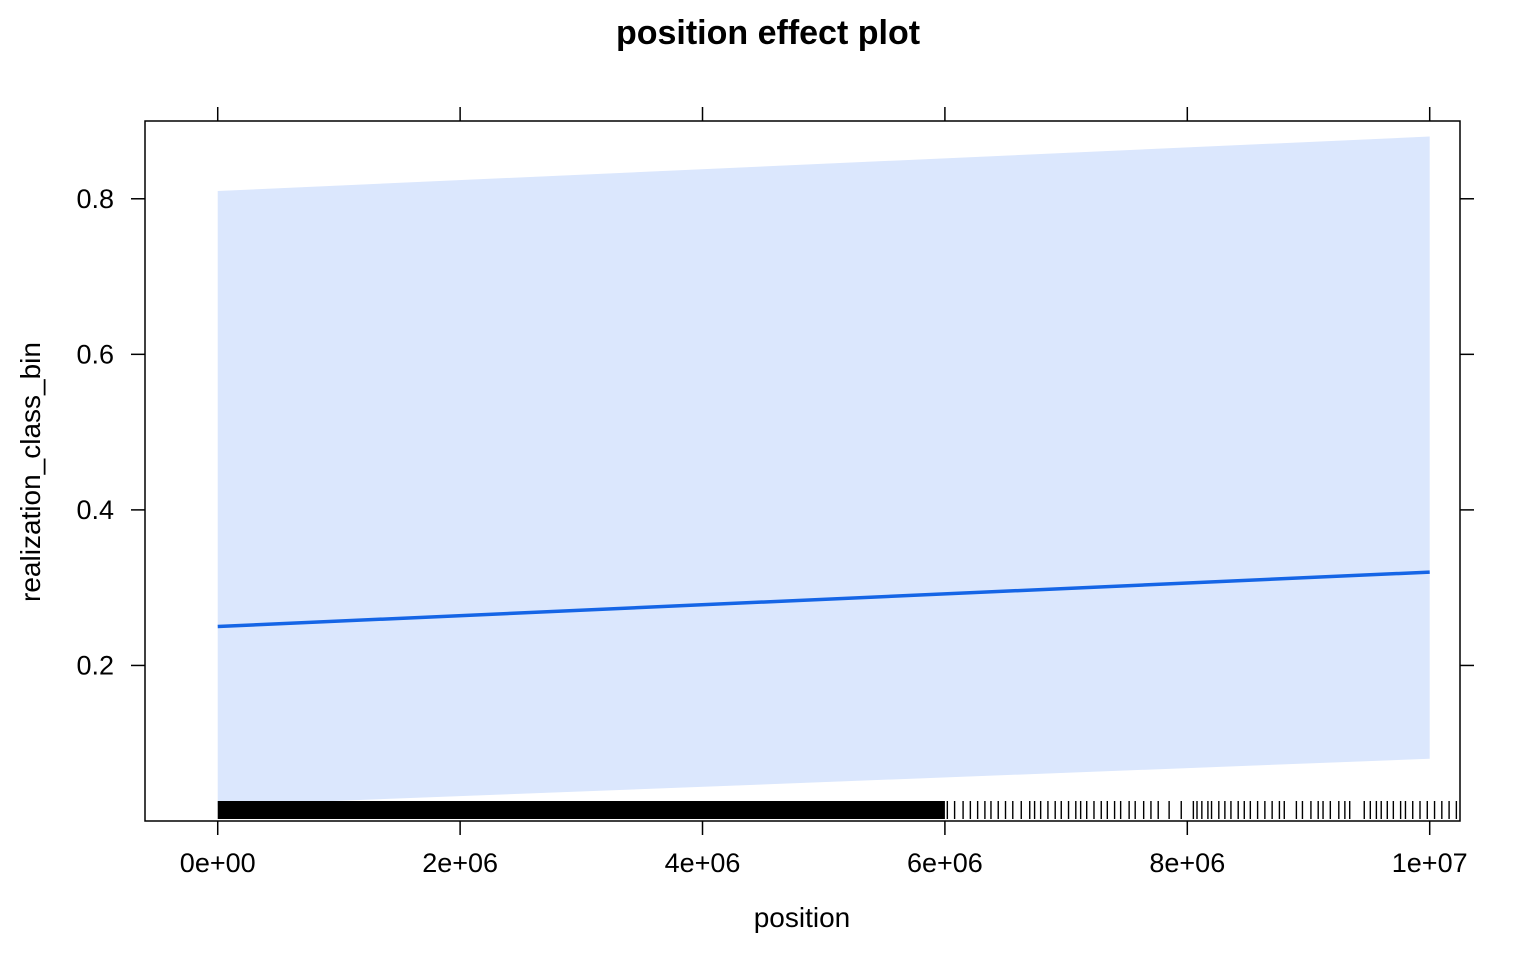 Image resolution: width=1536 pixels, height=960 pixels. What do you see at coordinates (768, 33) in the screenshot?
I see `chart-title: position effect plot` at bounding box center [768, 33].